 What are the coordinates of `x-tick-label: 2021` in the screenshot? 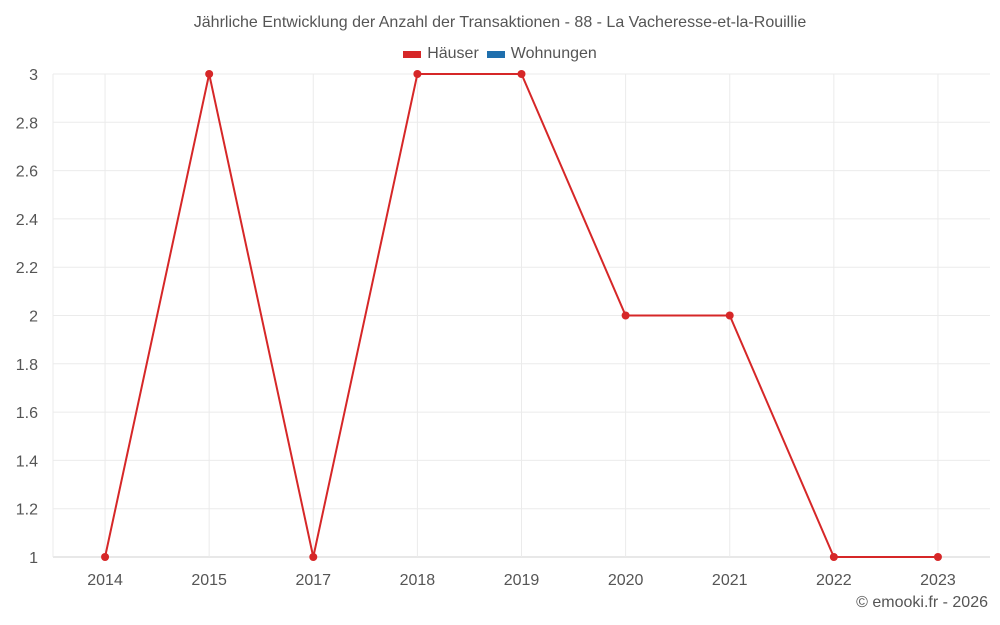 It's located at (730, 580).